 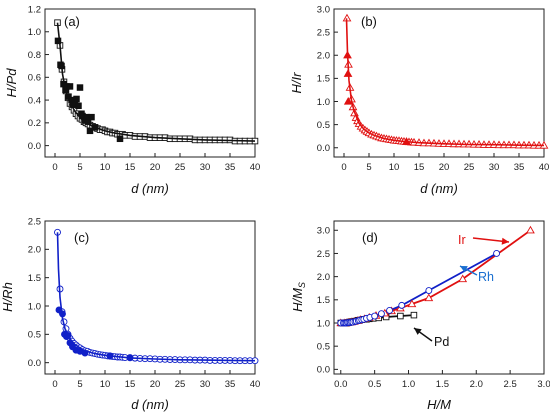 What do you see at coordinates (491, 241) in the screenshot?
I see `arrow-ir` at bounding box center [491, 241].